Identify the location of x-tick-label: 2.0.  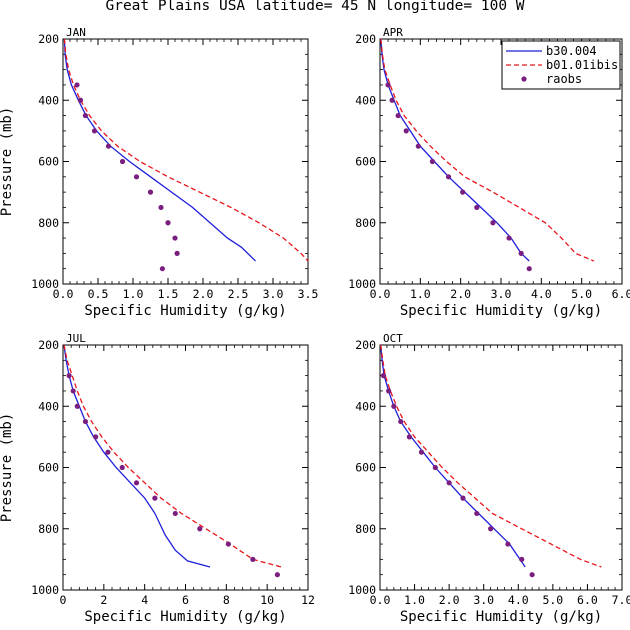
(460, 294).